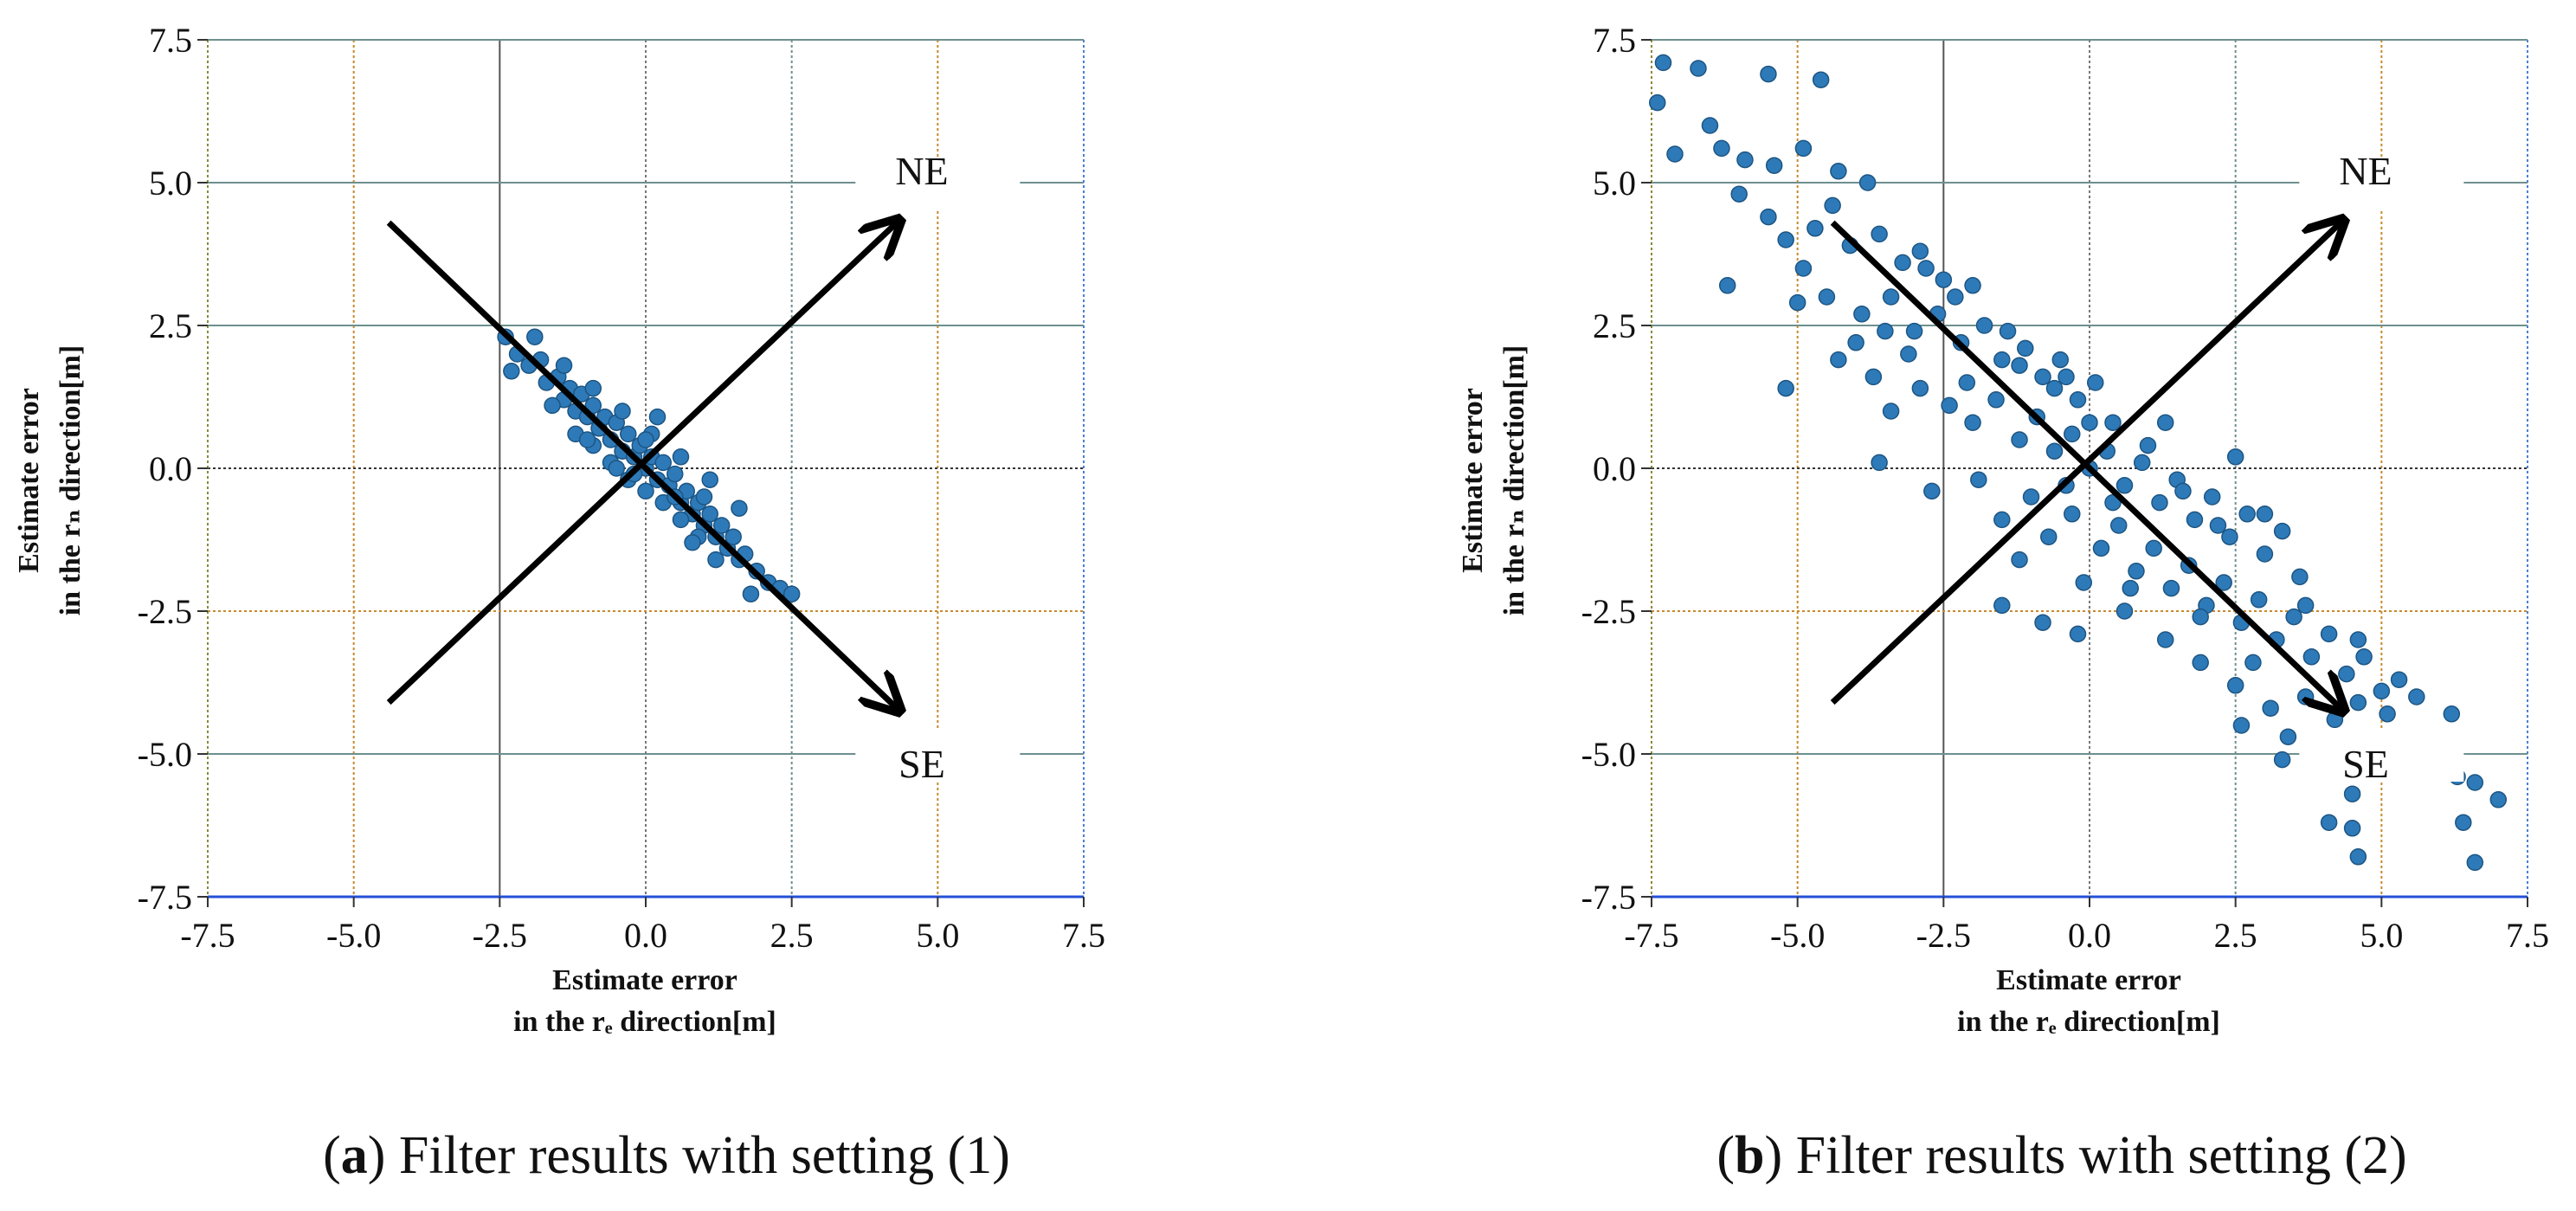 This screenshot has height=1211, width=2576. What do you see at coordinates (1514, 480) in the screenshot?
I see `panel-b-y-axis-subtitle: in the rₙ direction[m]` at bounding box center [1514, 480].